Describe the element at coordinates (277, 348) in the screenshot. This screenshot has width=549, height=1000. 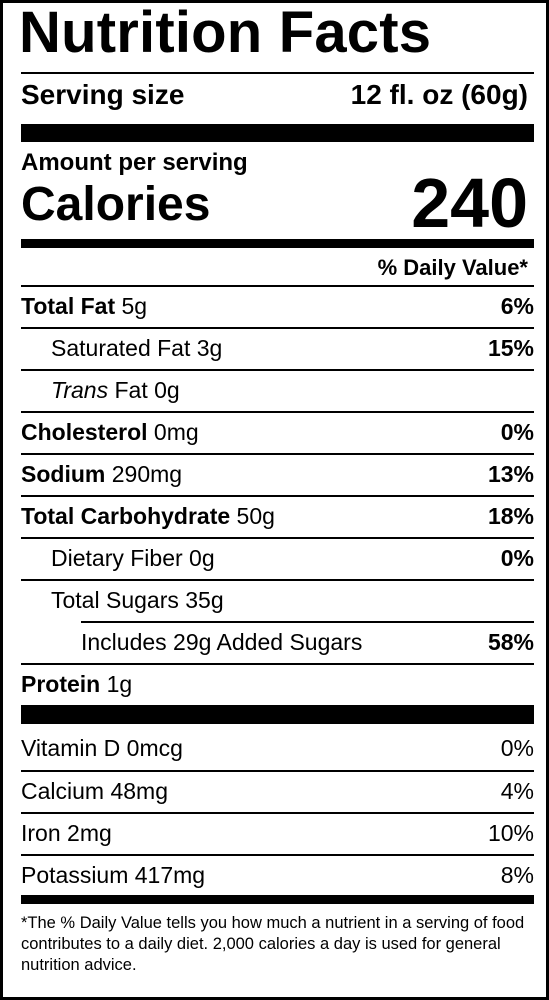
I see `nutrient-row-saturated-fat: Saturated Fat 3g 15%` at that location.